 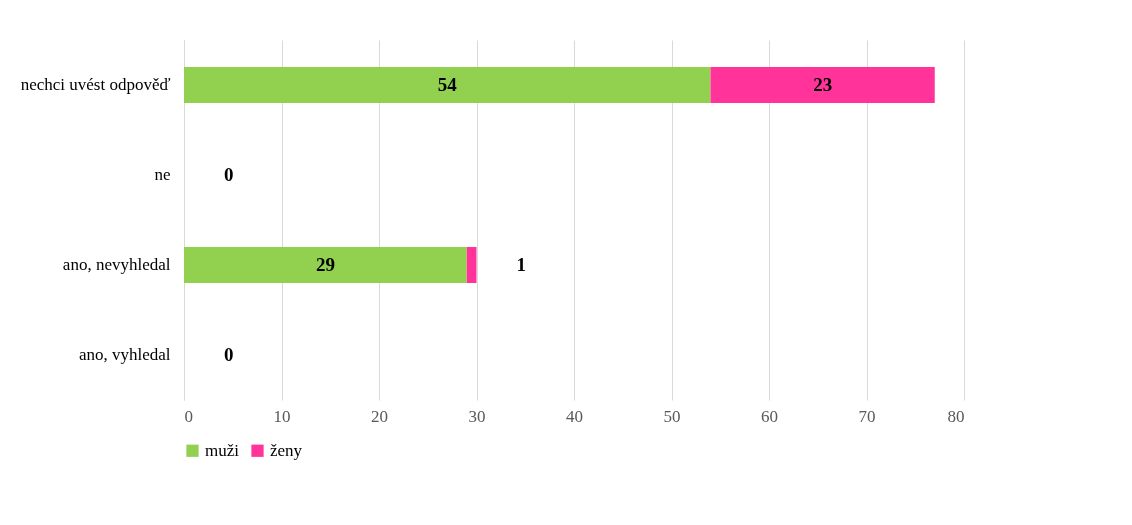 What do you see at coordinates (574, 416) in the screenshot?
I see `x-tick-label: 40` at bounding box center [574, 416].